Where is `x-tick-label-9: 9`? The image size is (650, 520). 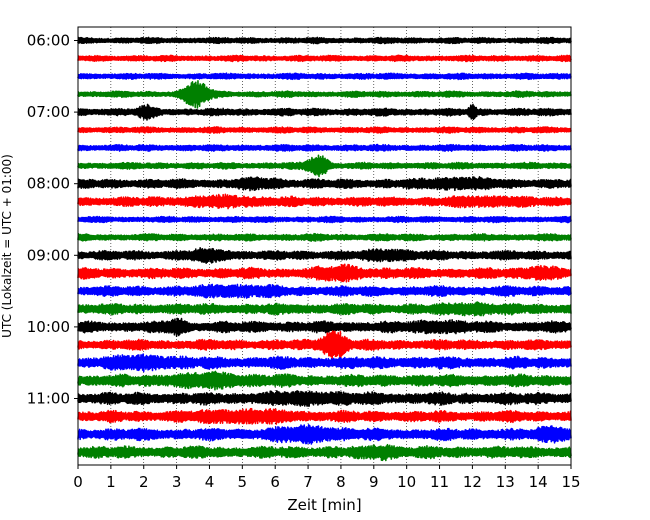 x-tick-label-9: 9 is located at coordinates (374, 482).